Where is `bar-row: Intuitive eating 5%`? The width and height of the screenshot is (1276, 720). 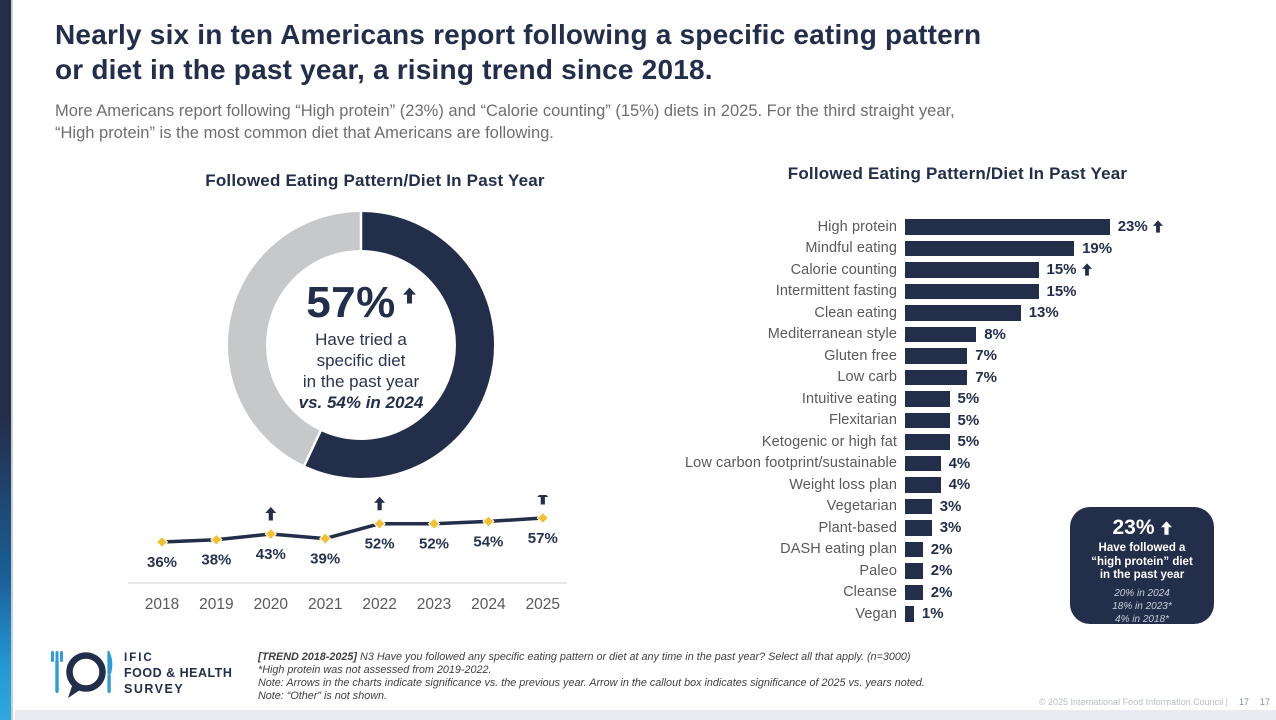 bar-row: Intuitive eating 5% is located at coordinates (911, 399).